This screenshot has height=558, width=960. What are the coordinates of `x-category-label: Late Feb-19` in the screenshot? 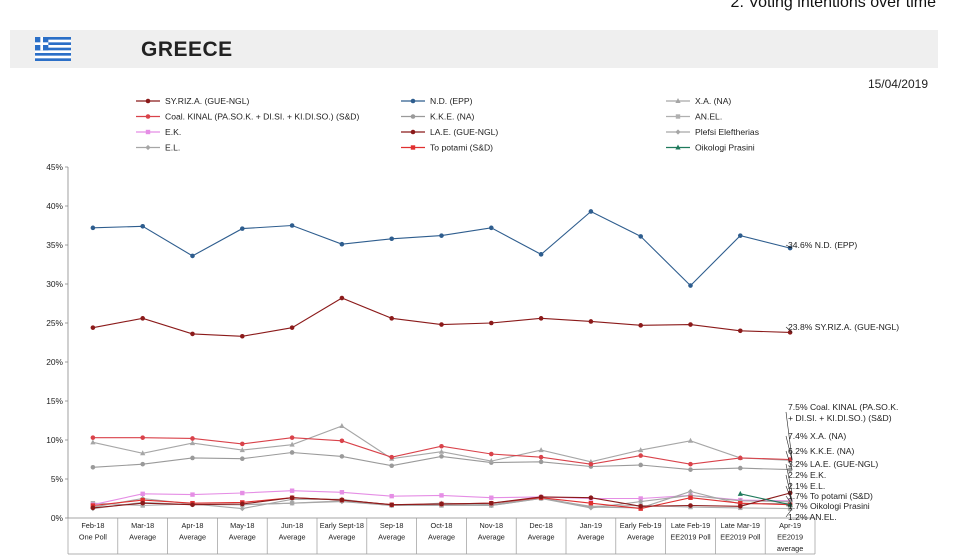 It's located at (690, 525).